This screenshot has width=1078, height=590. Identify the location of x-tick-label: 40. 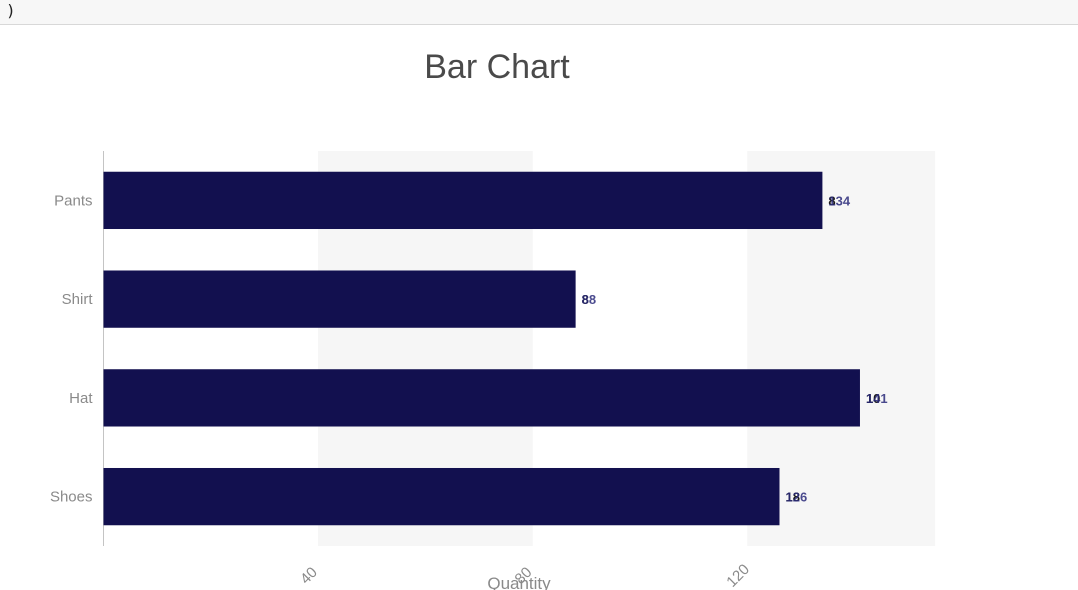
(309, 576).